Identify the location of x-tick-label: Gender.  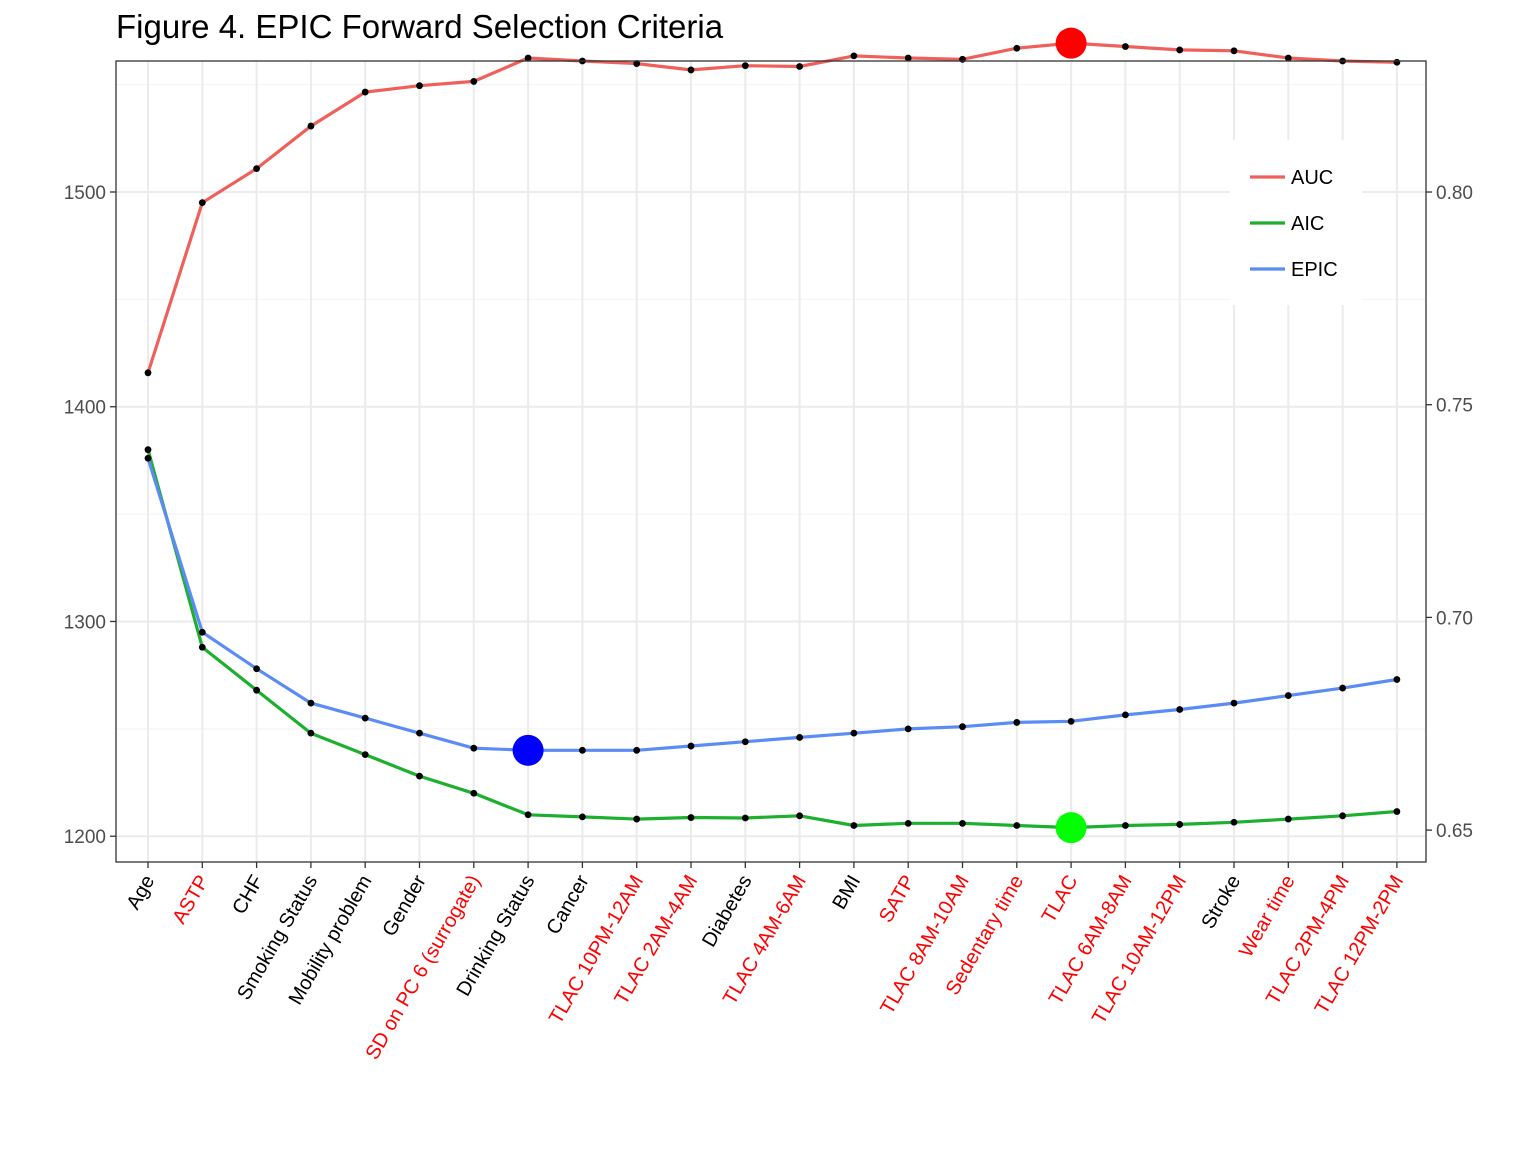
(404, 905).